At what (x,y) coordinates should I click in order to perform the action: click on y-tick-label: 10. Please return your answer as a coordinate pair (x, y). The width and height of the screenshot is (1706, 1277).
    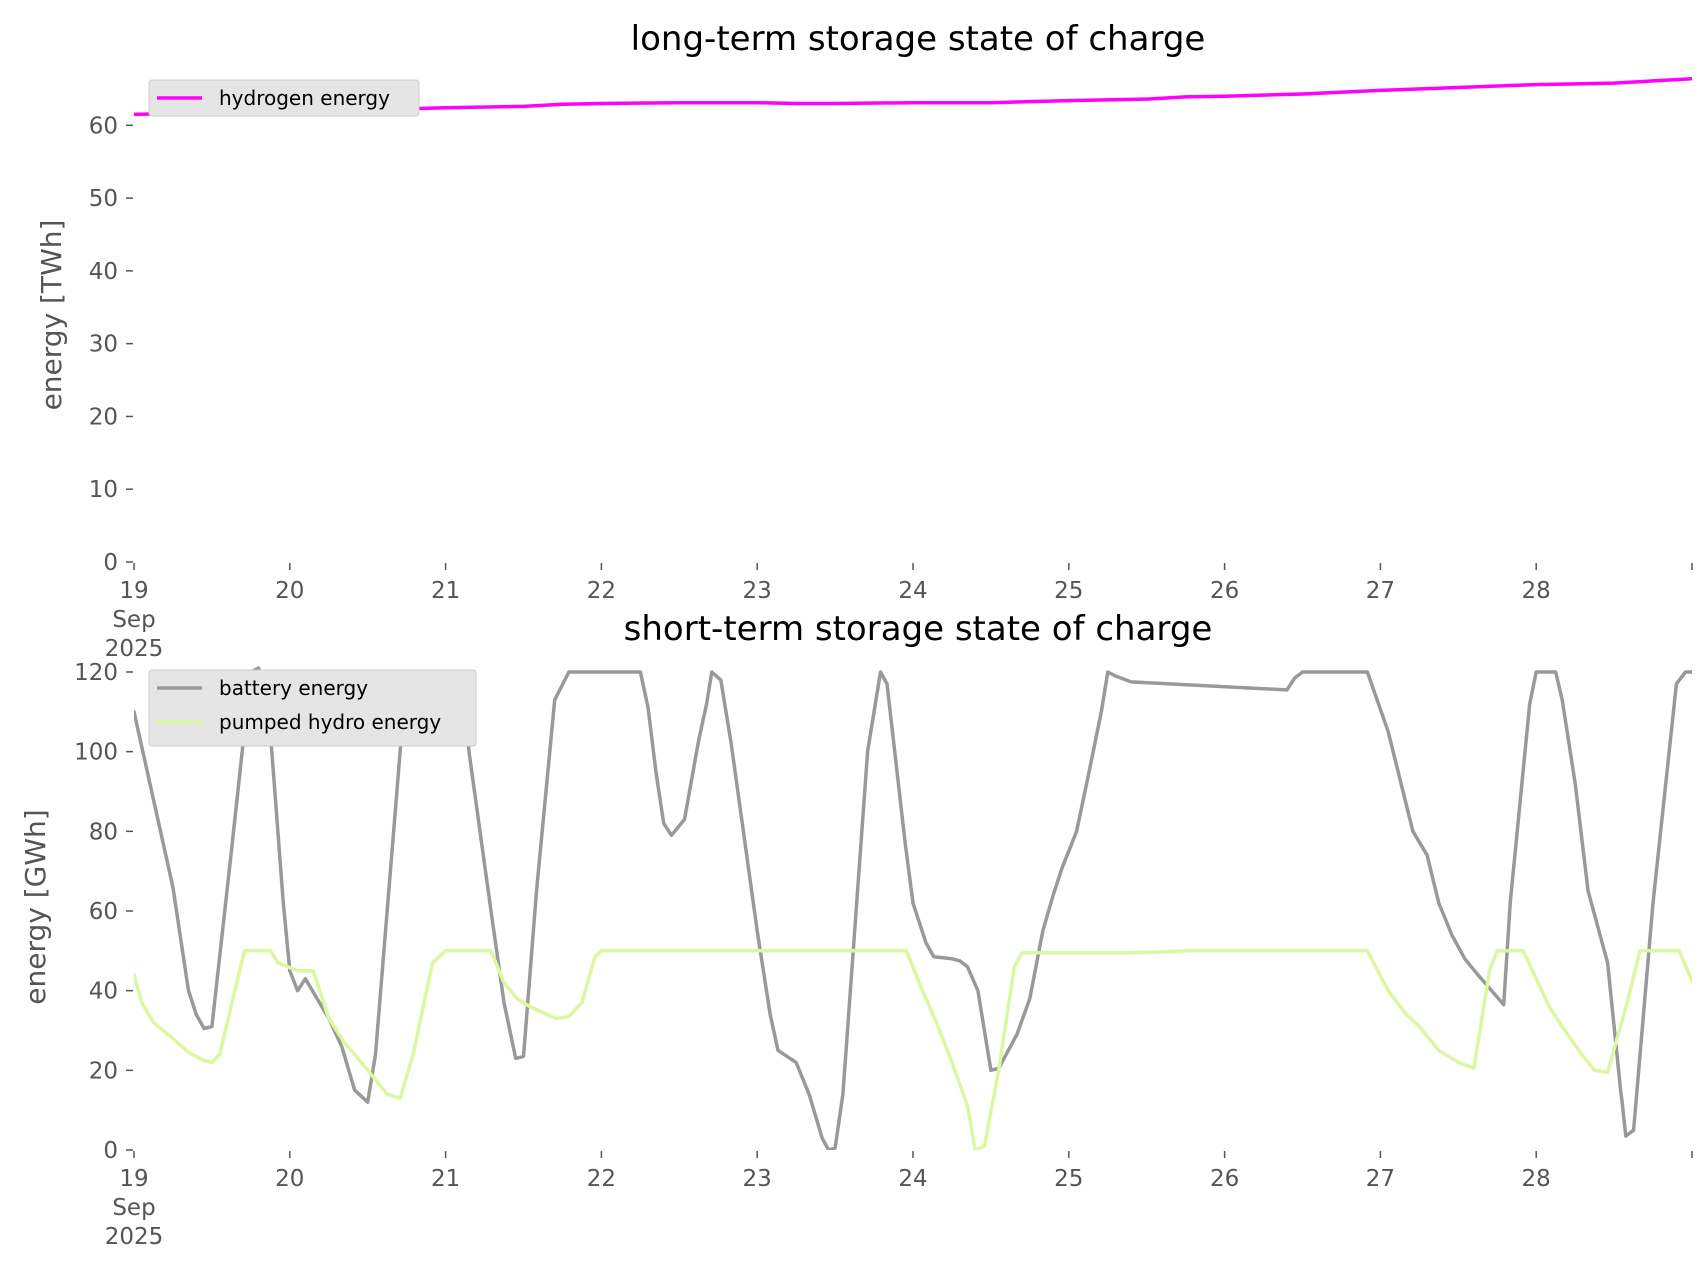
    Looking at the image, I should click on (103, 490).